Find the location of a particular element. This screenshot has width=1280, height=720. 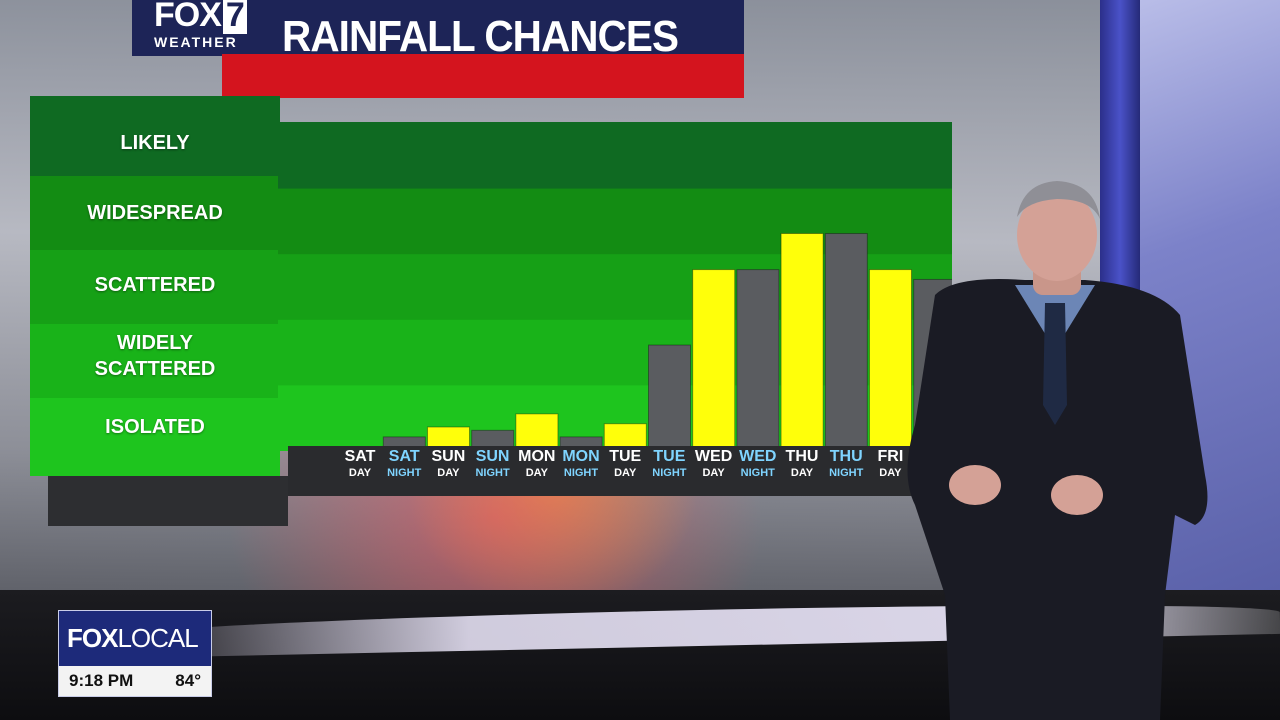

bug-local-text: LOCAL is located at coordinates (157, 638).